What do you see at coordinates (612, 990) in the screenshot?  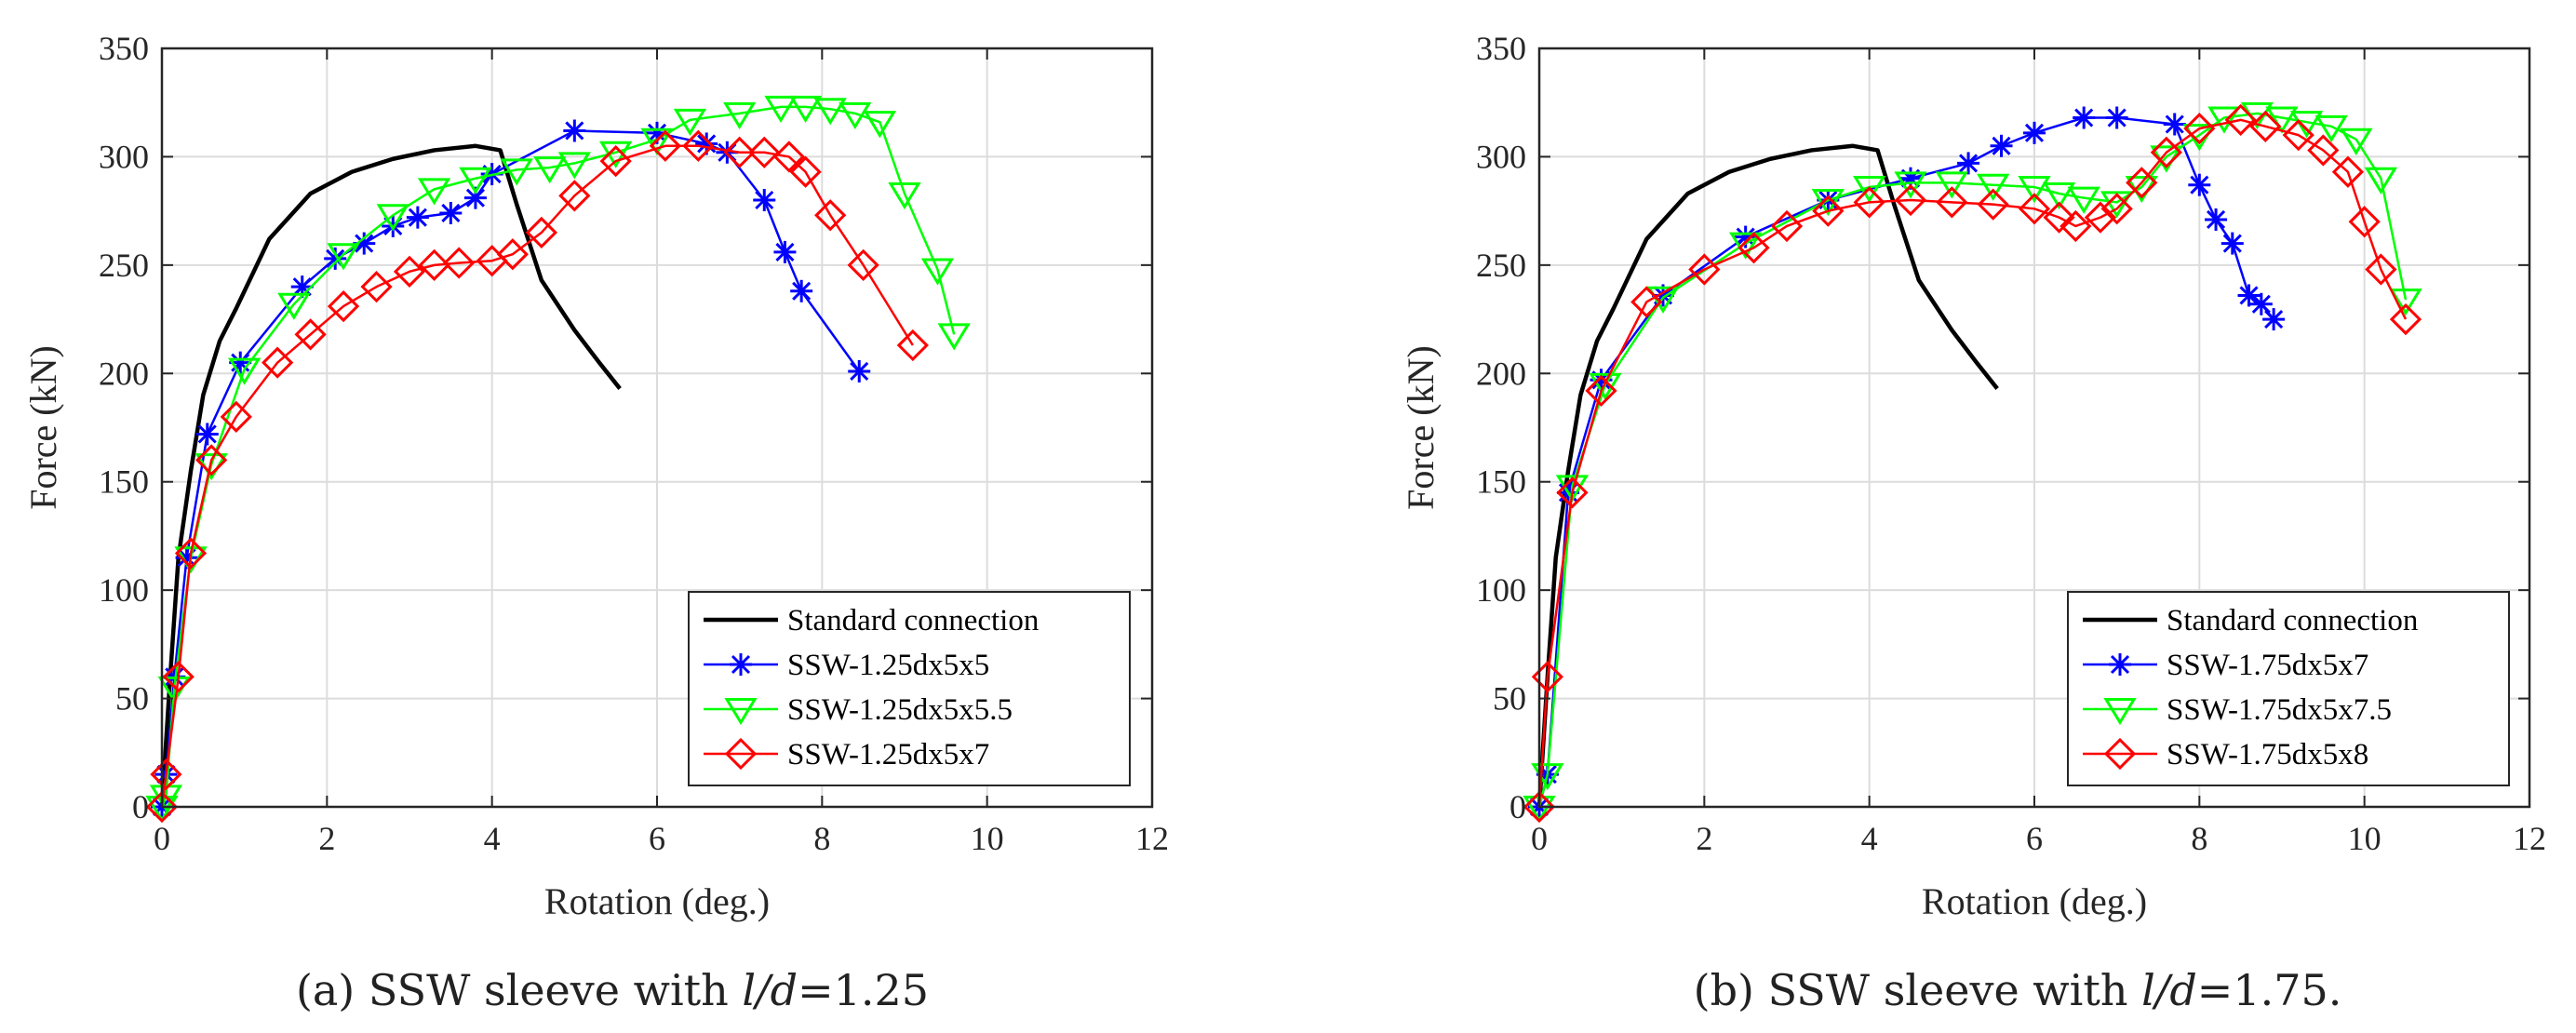 I see `figure-caption: (a) SSW sleeve with l/d=1.25` at bounding box center [612, 990].